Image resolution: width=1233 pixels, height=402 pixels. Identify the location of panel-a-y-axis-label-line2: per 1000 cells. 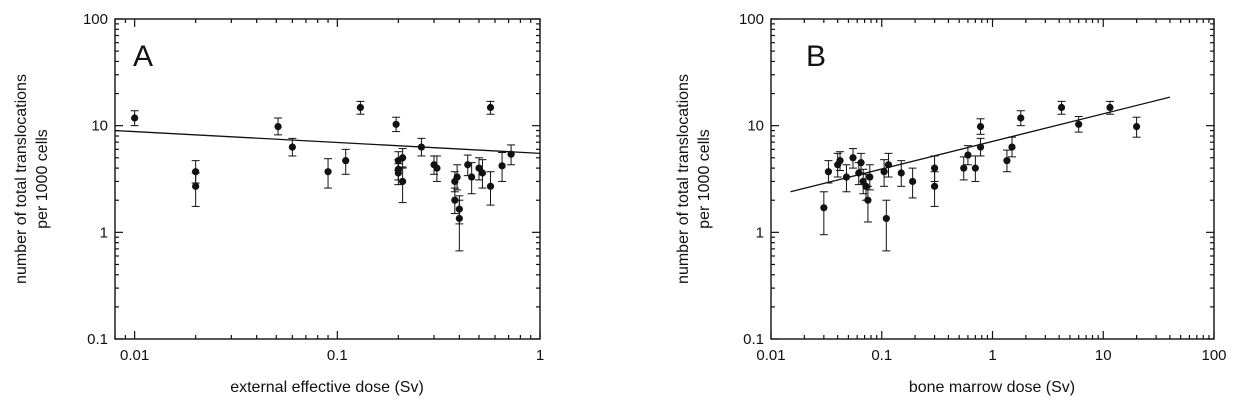
(42, 179).